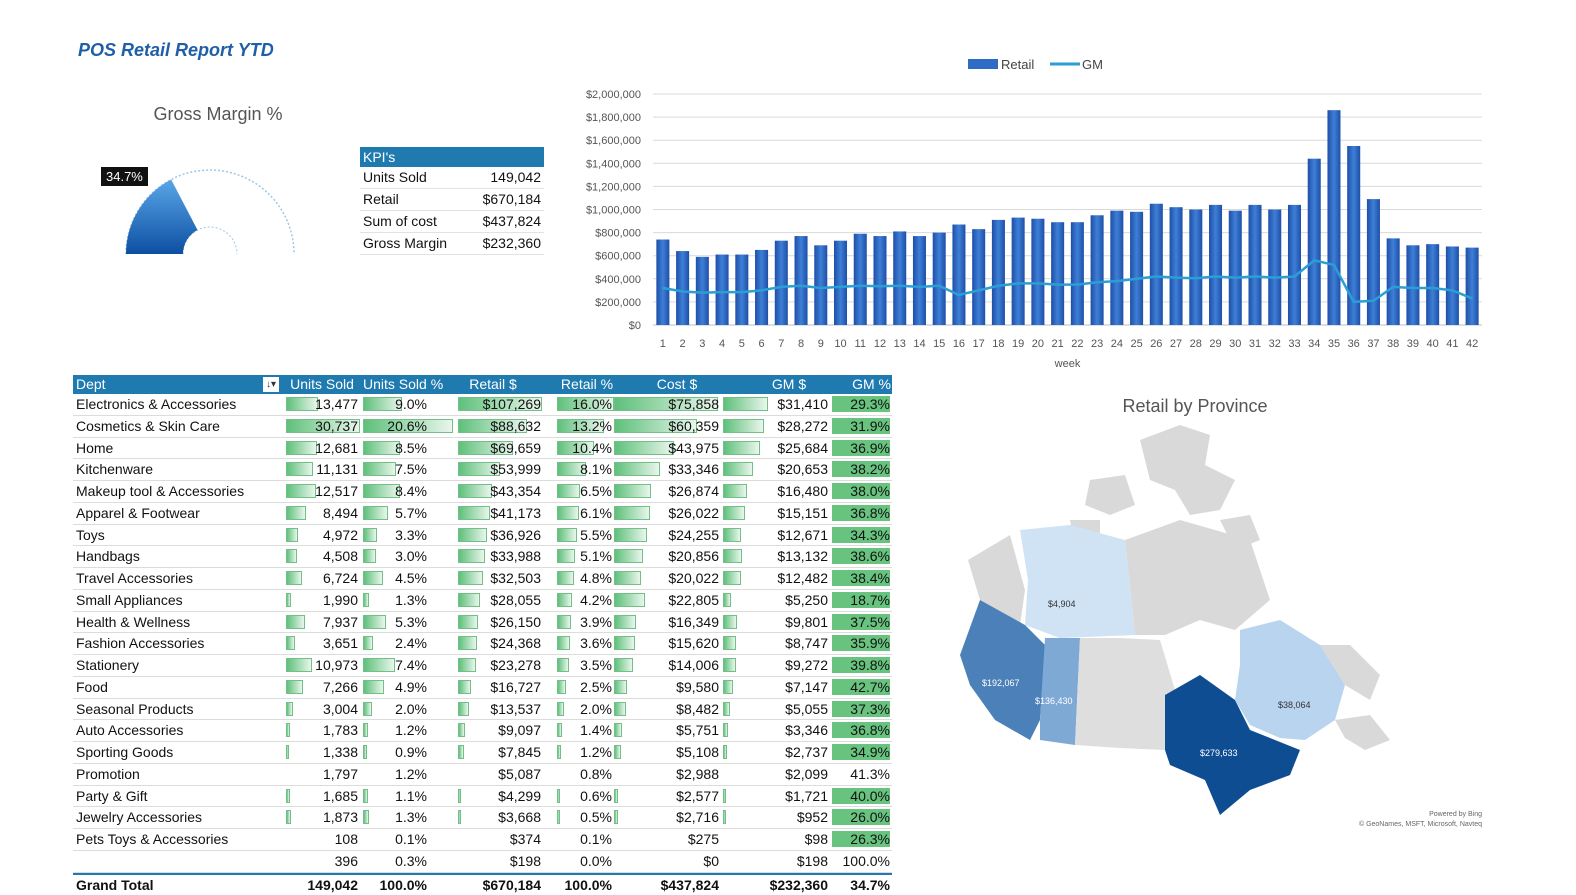  What do you see at coordinates (613, 187) in the screenshot?
I see `y-tick-label: $1,200,000` at bounding box center [613, 187].